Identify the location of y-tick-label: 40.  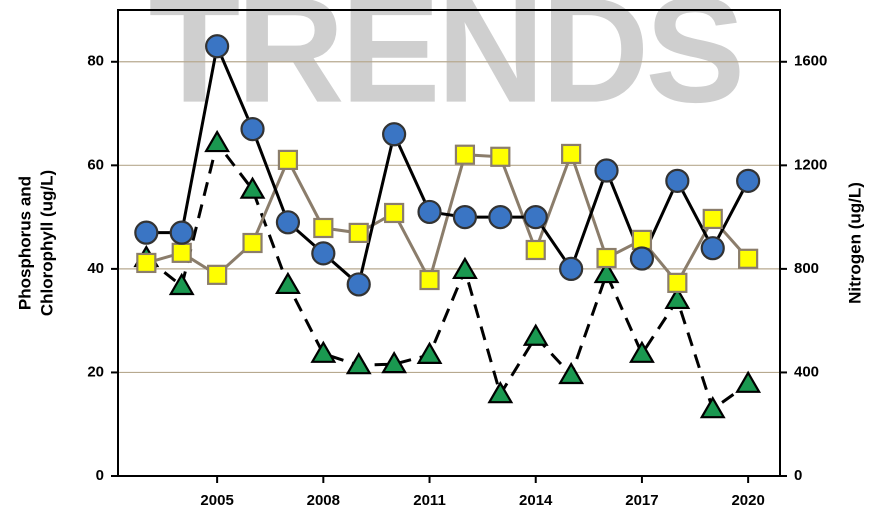
(95, 268).